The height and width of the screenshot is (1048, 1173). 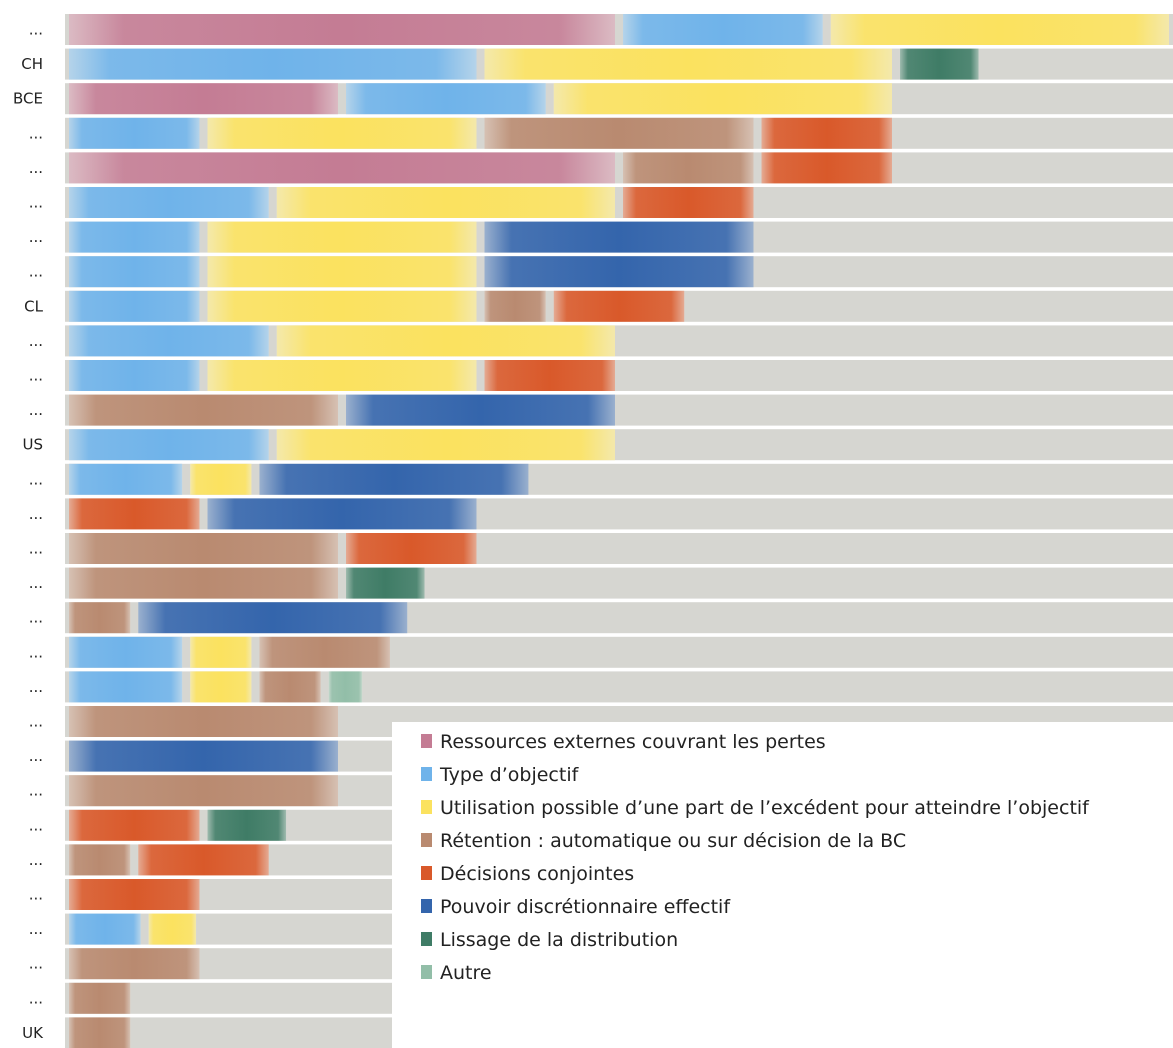 I want to click on legend-label: Ressources externes couvrant les pertes, so click(x=633, y=742).